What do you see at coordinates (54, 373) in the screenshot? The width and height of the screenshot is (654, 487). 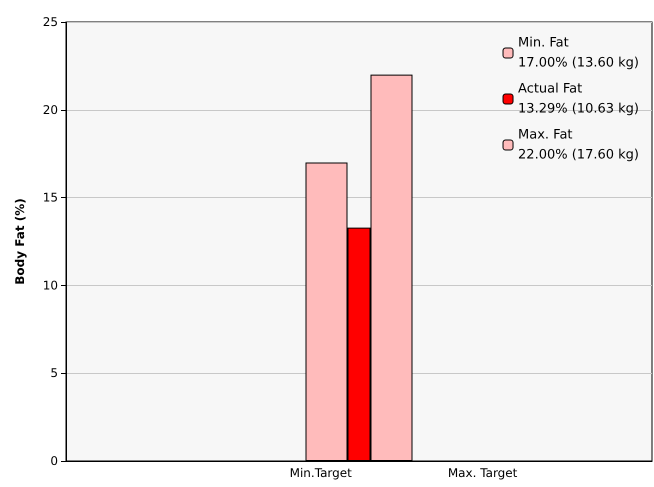 I see `y-tick-label: 5` at bounding box center [54, 373].